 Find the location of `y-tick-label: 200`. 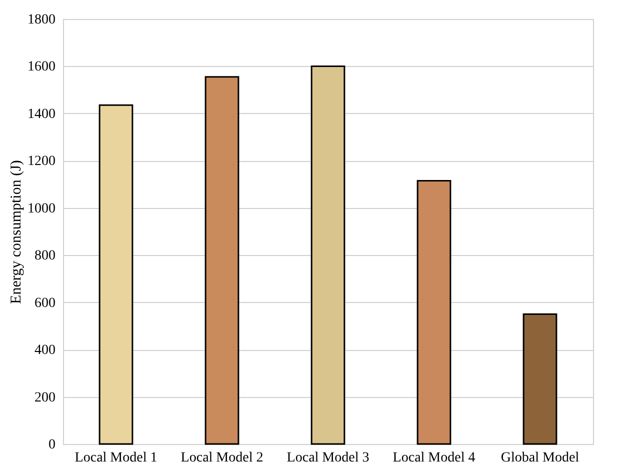

y-tick-label: 200 is located at coordinates (45, 398).